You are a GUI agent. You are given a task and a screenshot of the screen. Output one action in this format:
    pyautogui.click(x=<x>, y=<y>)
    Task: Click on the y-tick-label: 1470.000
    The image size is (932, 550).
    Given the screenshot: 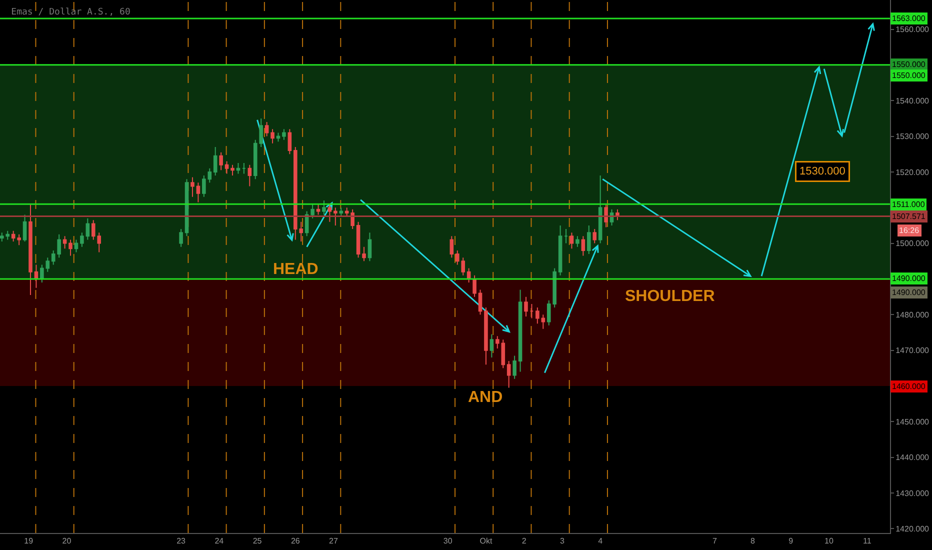 What is the action you would take?
    pyautogui.click(x=913, y=351)
    